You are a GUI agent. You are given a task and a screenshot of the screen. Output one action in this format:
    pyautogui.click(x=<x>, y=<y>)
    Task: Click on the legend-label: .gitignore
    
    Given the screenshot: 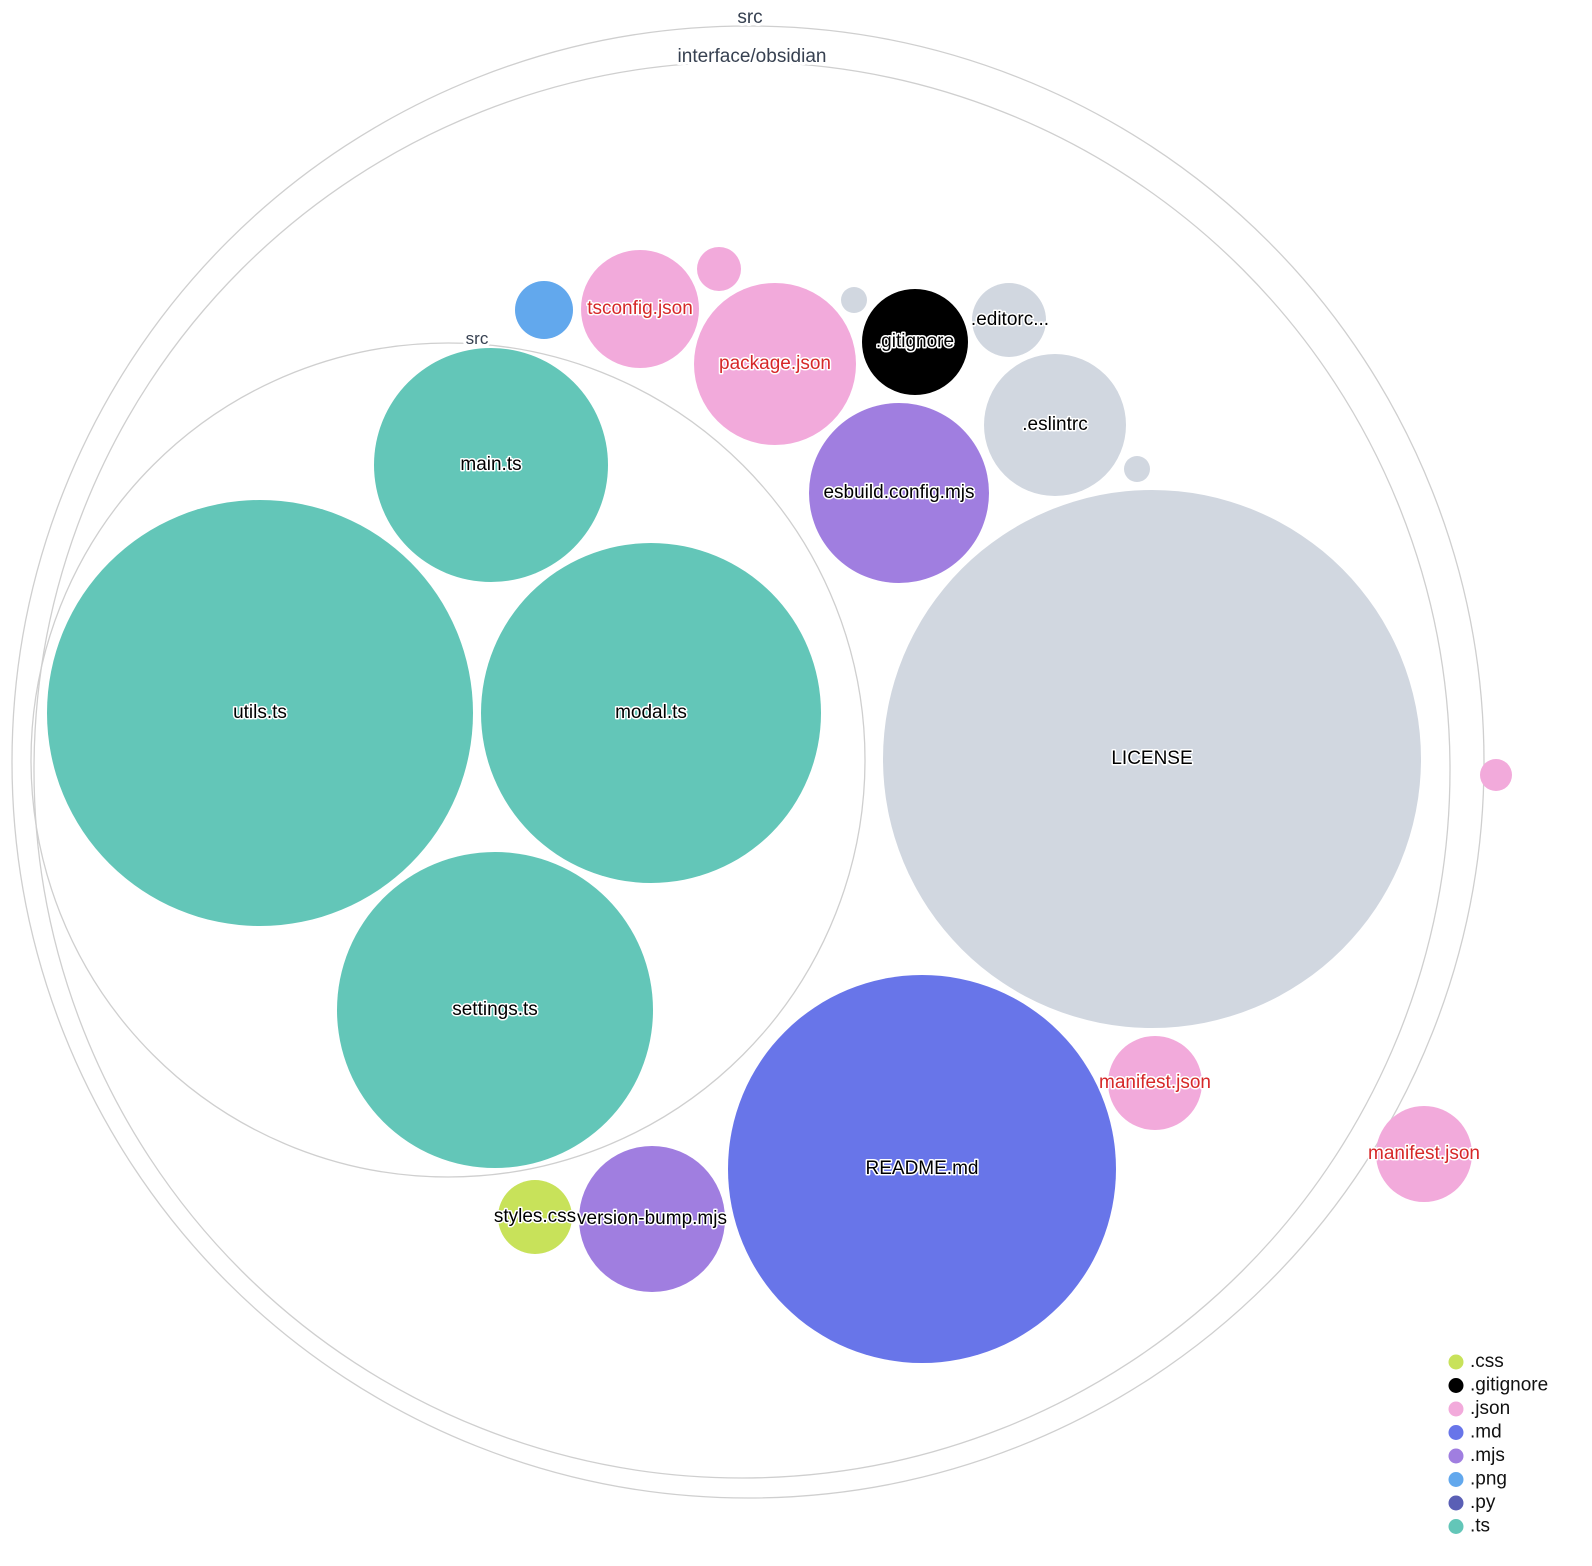 What is the action you would take?
    pyautogui.click(x=1509, y=1385)
    